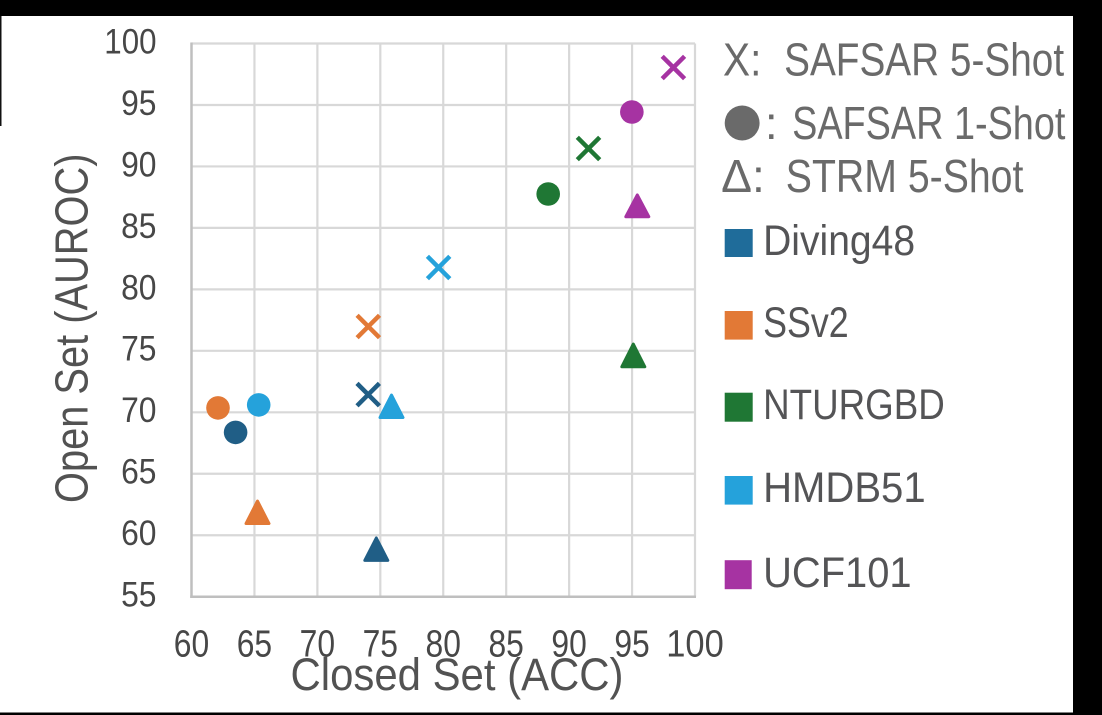  I want to click on svg-text: NTURGBD, so click(854, 405).